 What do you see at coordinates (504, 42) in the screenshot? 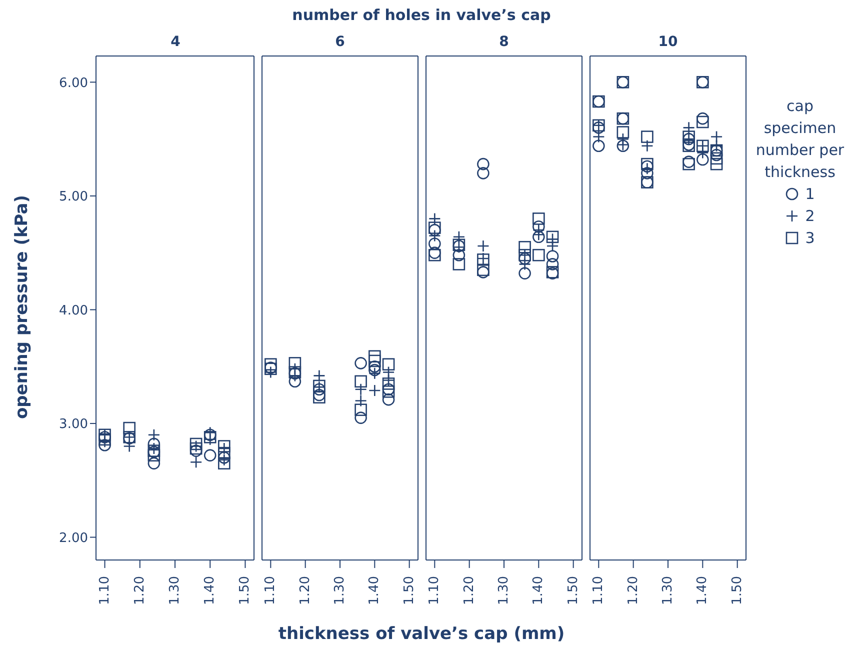
I see `chart-title: 8` at bounding box center [504, 42].